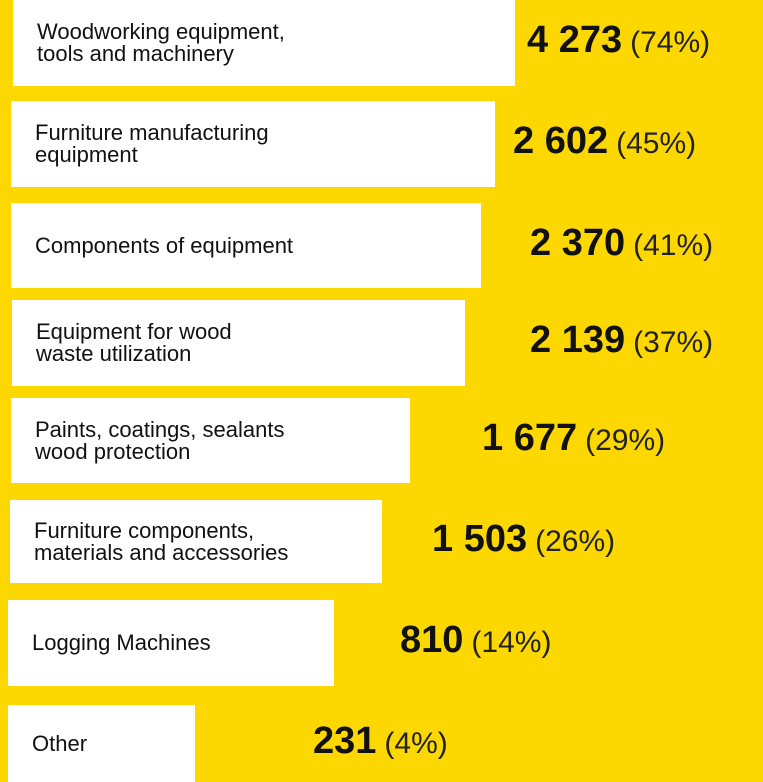 The width and height of the screenshot is (763, 782). I want to click on category-box: Other, so click(101, 743).